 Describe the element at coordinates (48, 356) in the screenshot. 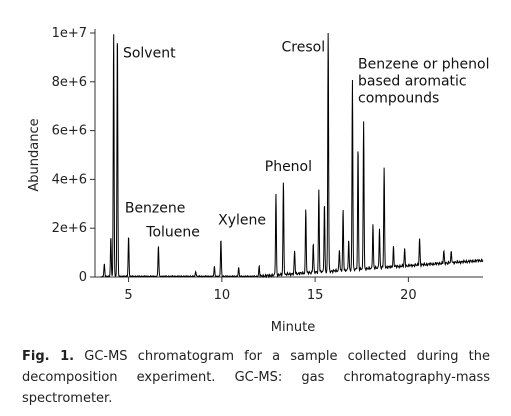

I see `figure-label: Fig. 1.` at that location.